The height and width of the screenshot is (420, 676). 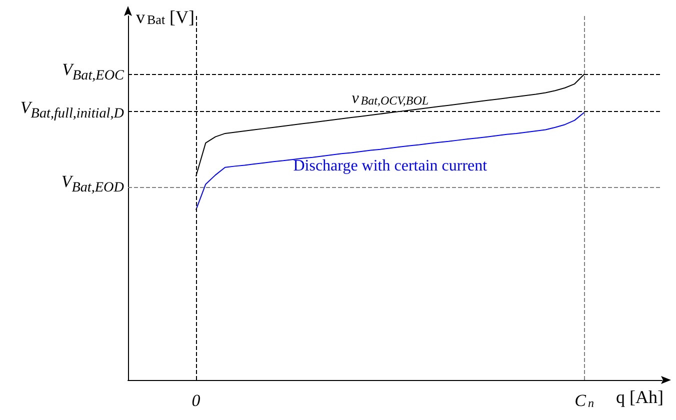 What do you see at coordinates (93, 73) in the screenshot?
I see `ref-line-label: V$_{Bat,EOC}$` at bounding box center [93, 73].